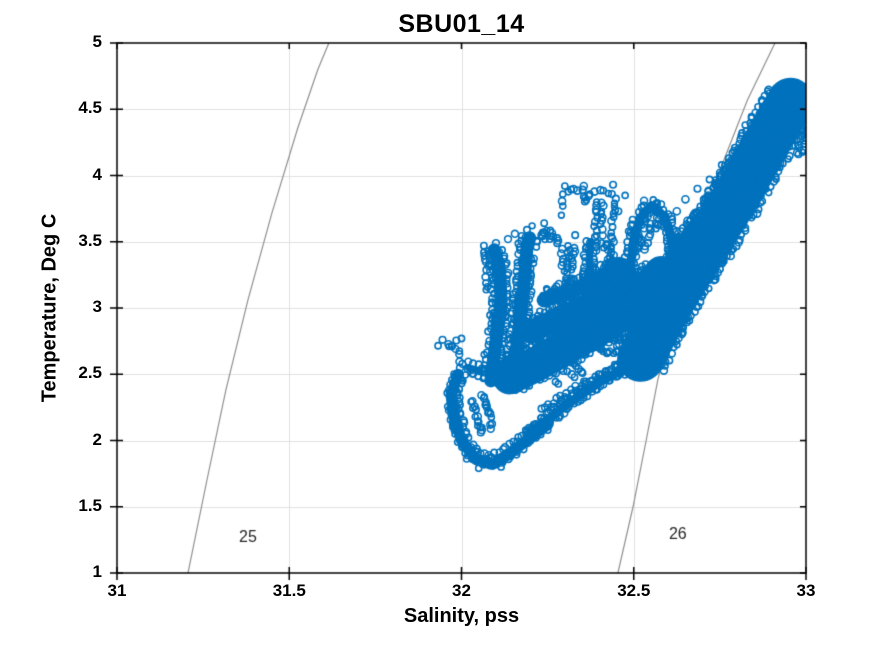 This screenshot has width=891, height=645. I want to click on x-tick-label: 31.5, so click(289, 590).